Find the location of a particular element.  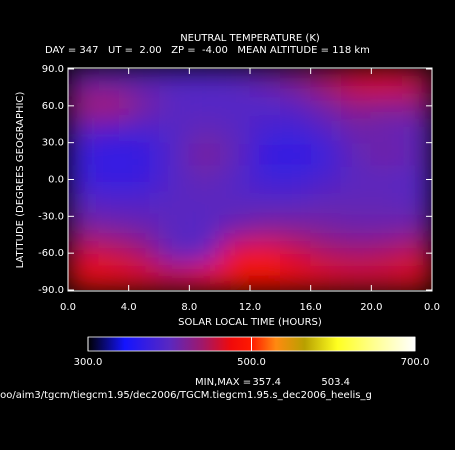

x-axis-label: SOLAR LOCAL TIME (HOURS) is located at coordinates (250, 322).